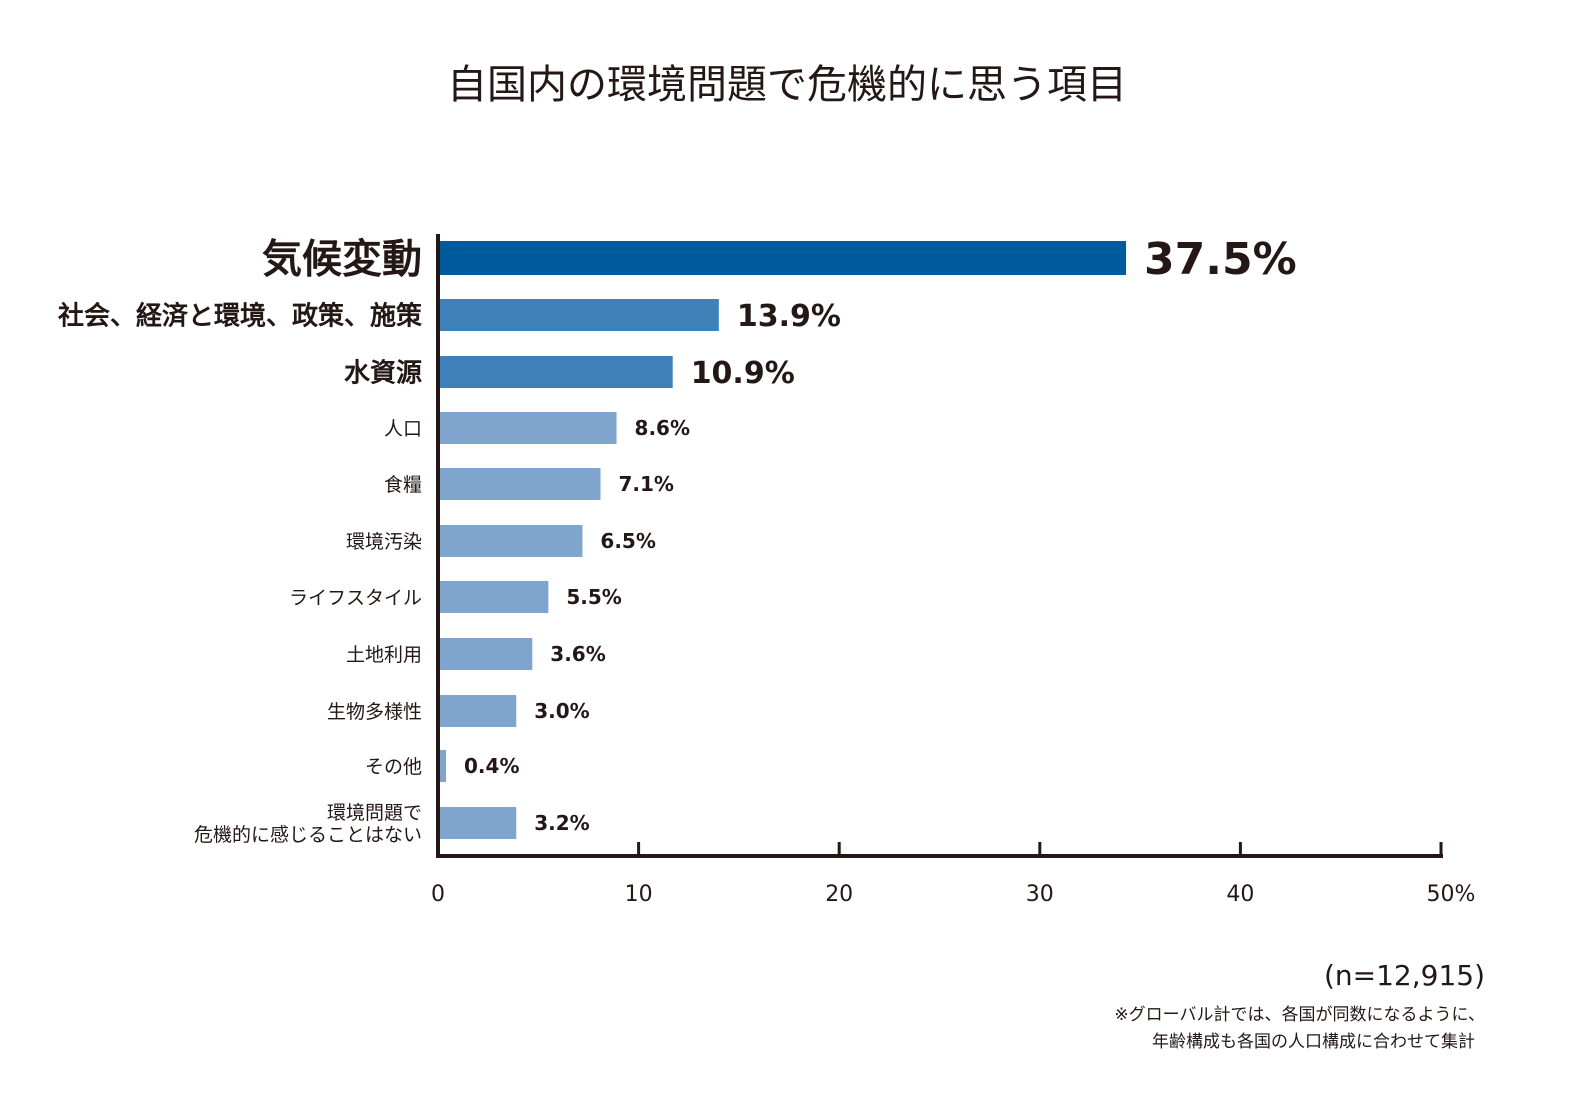 Image resolution: width=1575 pixels, height=1103 pixels. Describe the element at coordinates (240, 315) in the screenshot. I see `category-label: 社会、経済と環境、政策、施策` at that location.